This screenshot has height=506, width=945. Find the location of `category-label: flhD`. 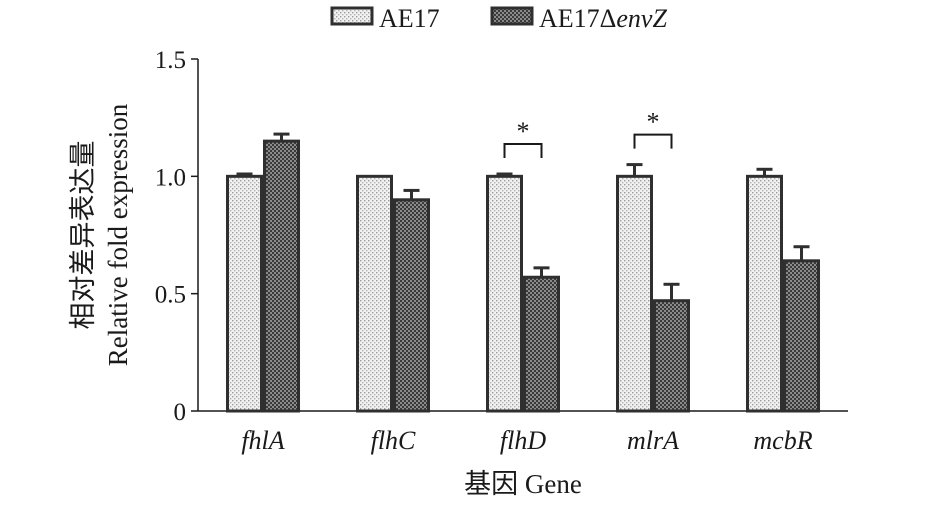

category-label: flhD is located at coordinates (523, 440).